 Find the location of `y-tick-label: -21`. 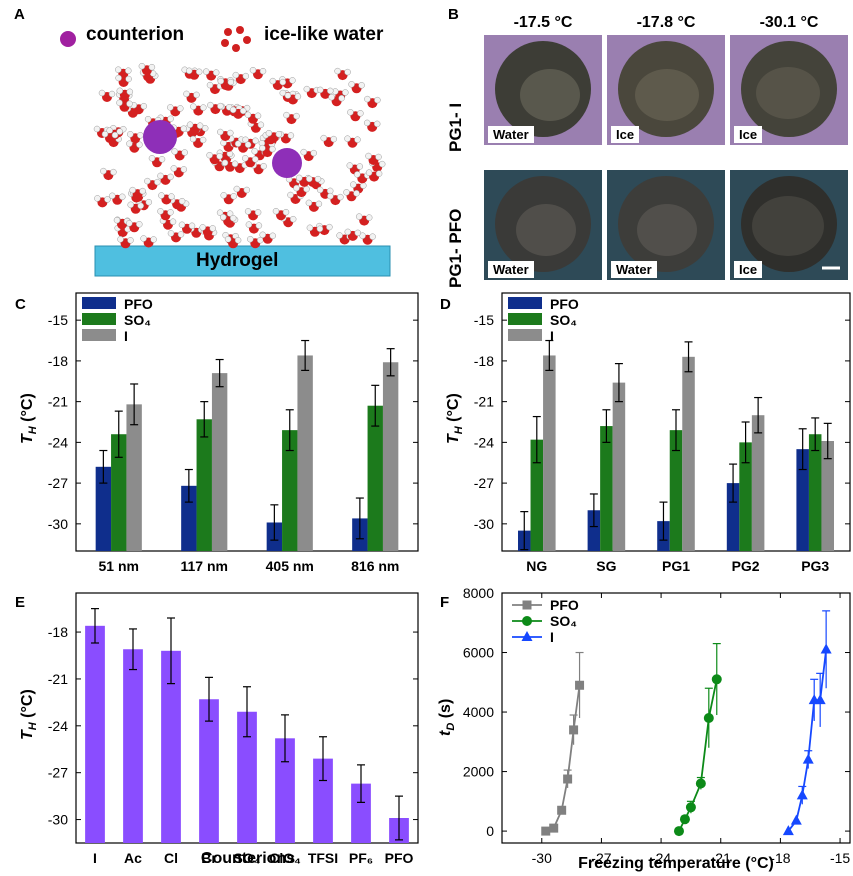

y-tick-label: -21 is located at coordinates (484, 402).